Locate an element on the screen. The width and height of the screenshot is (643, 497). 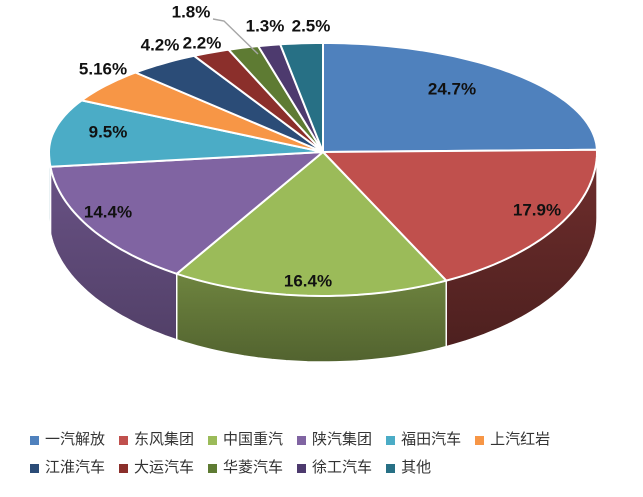
legend-label-9: 徐工汽车 is located at coordinates (342, 468).